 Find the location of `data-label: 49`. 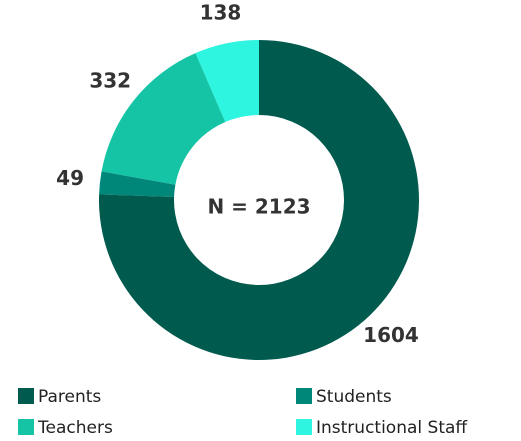

data-label: 49 is located at coordinates (70, 178).